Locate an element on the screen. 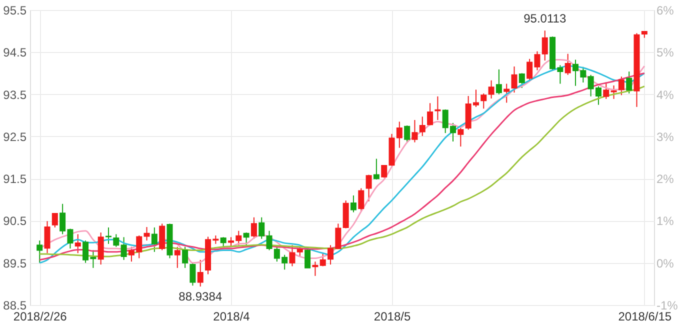  y-tick-label: 89.5 is located at coordinates (15, 263).